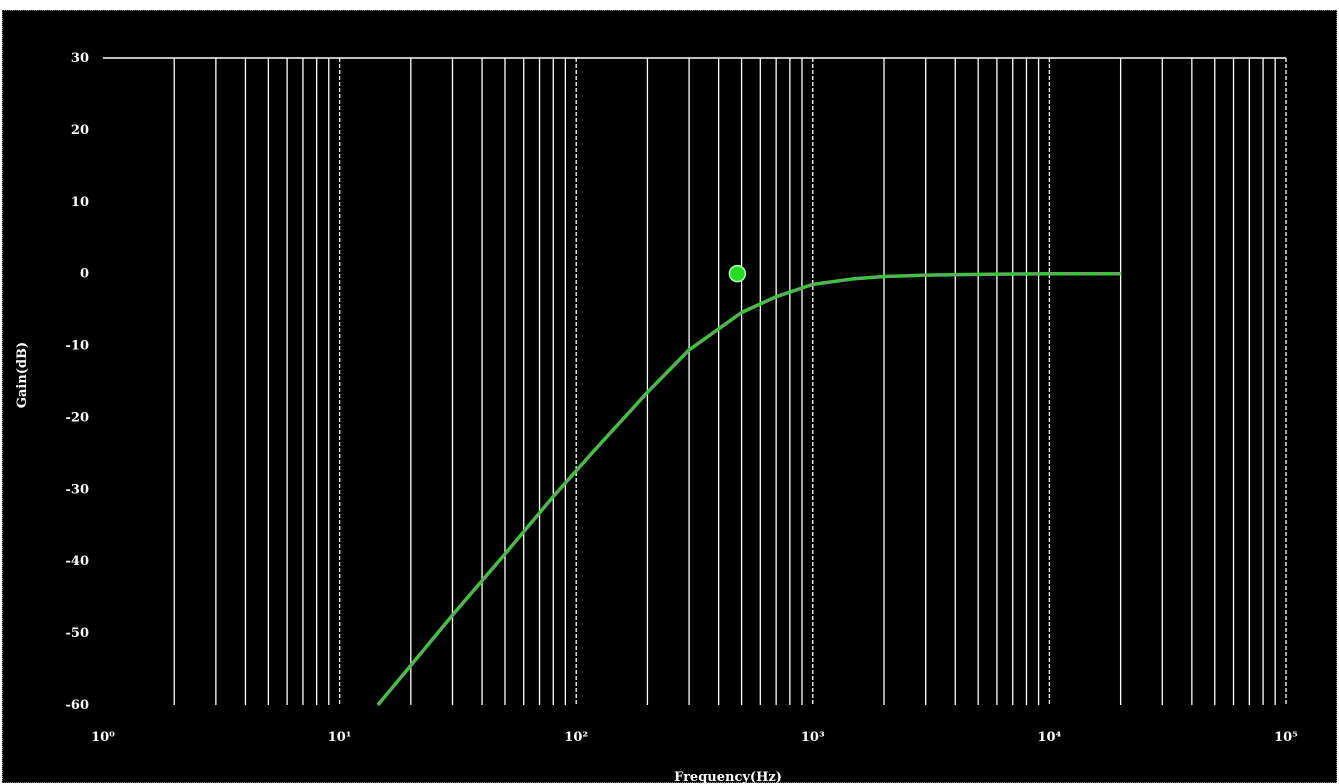 The width and height of the screenshot is (1339, 784). What do you see at coordinates (78, 417) in the screenshot?
I see `y-tick-label: -20` at bounding box center [78, 417].